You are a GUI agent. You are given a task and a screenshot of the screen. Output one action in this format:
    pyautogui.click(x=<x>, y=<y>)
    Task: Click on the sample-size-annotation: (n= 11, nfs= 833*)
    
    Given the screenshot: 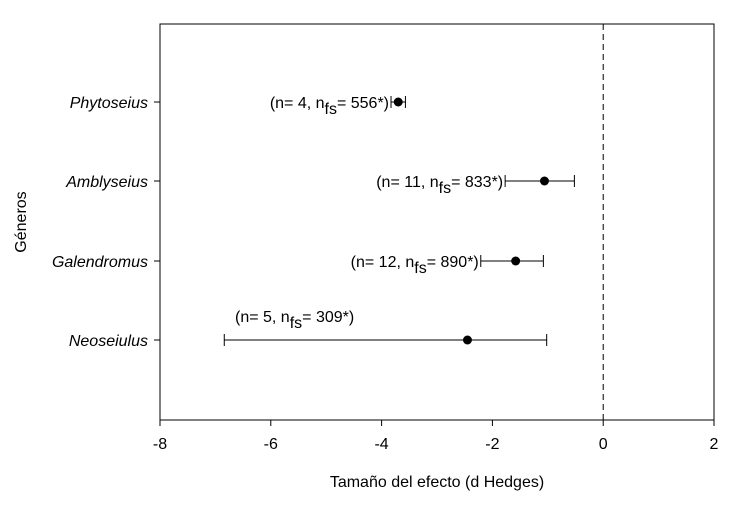 What is the action you would take?
    pyautogui.click(x=439, y=185)
    